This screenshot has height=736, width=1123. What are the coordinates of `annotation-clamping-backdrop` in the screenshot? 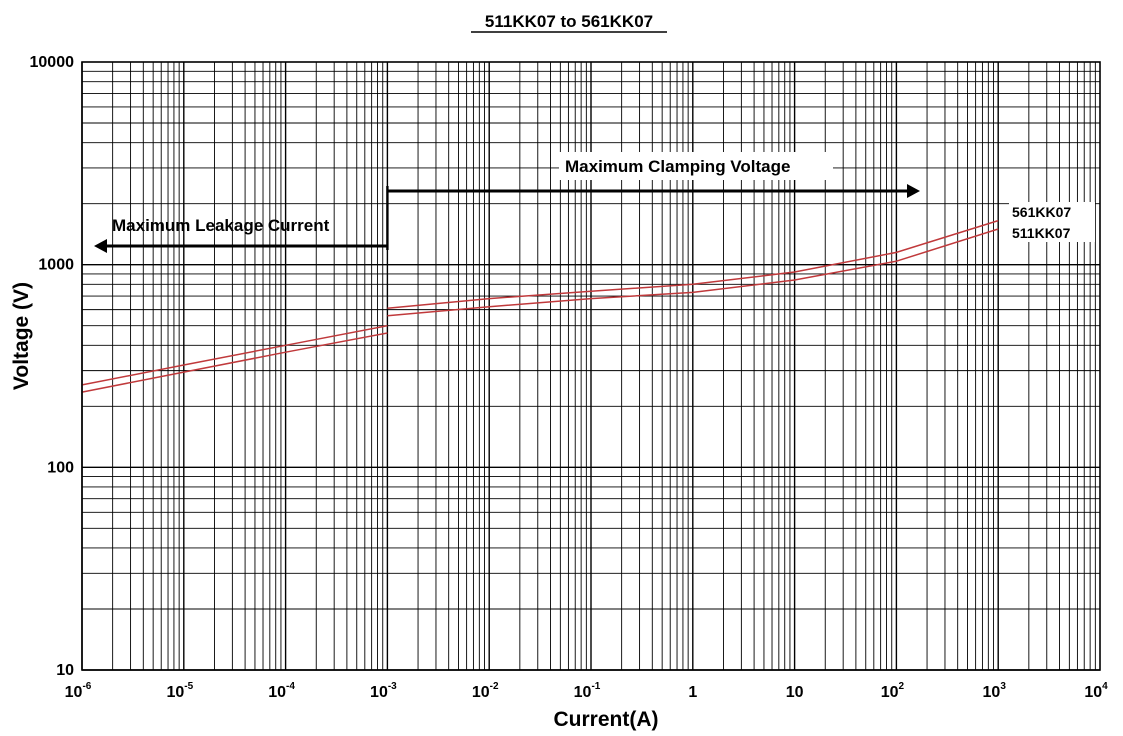 It's located at (696, 166).